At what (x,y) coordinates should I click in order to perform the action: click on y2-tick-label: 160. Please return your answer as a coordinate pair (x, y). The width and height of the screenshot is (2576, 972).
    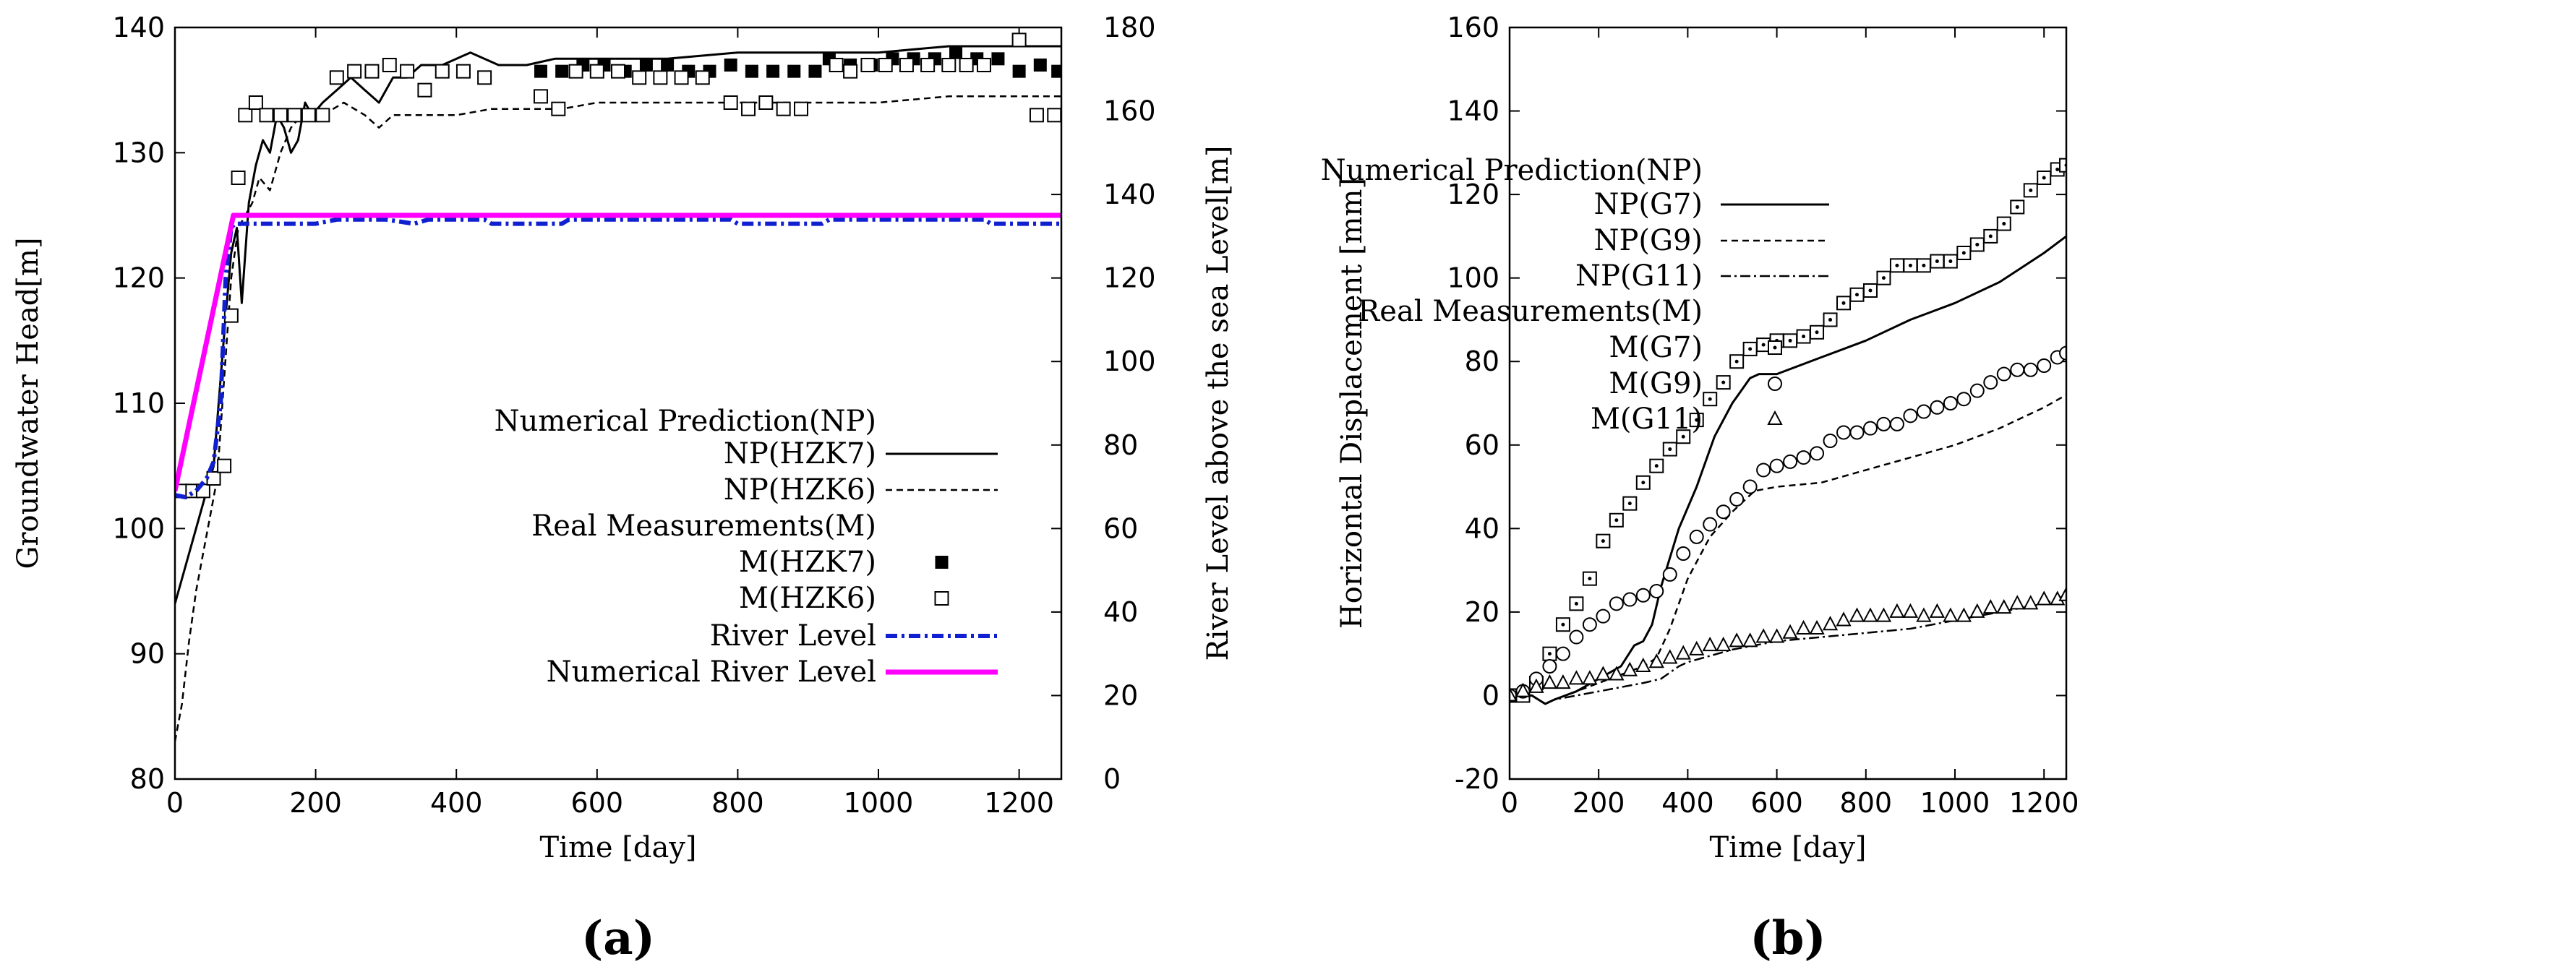
    Looking at the image, I should click on (1129, 111).